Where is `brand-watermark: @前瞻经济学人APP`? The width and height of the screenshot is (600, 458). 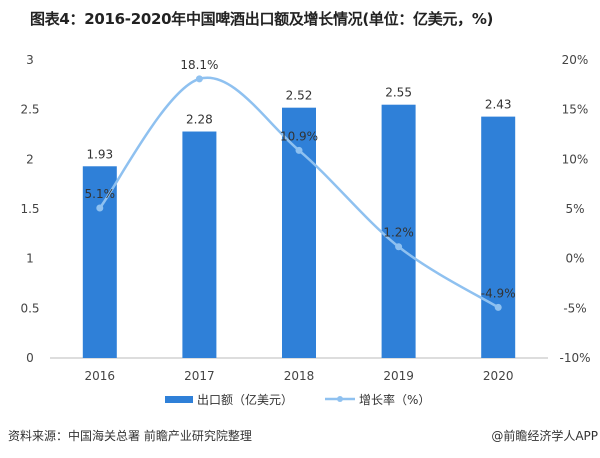 brand-watermark: @前瞻经济学人APP is located at coordinates (544, 436).